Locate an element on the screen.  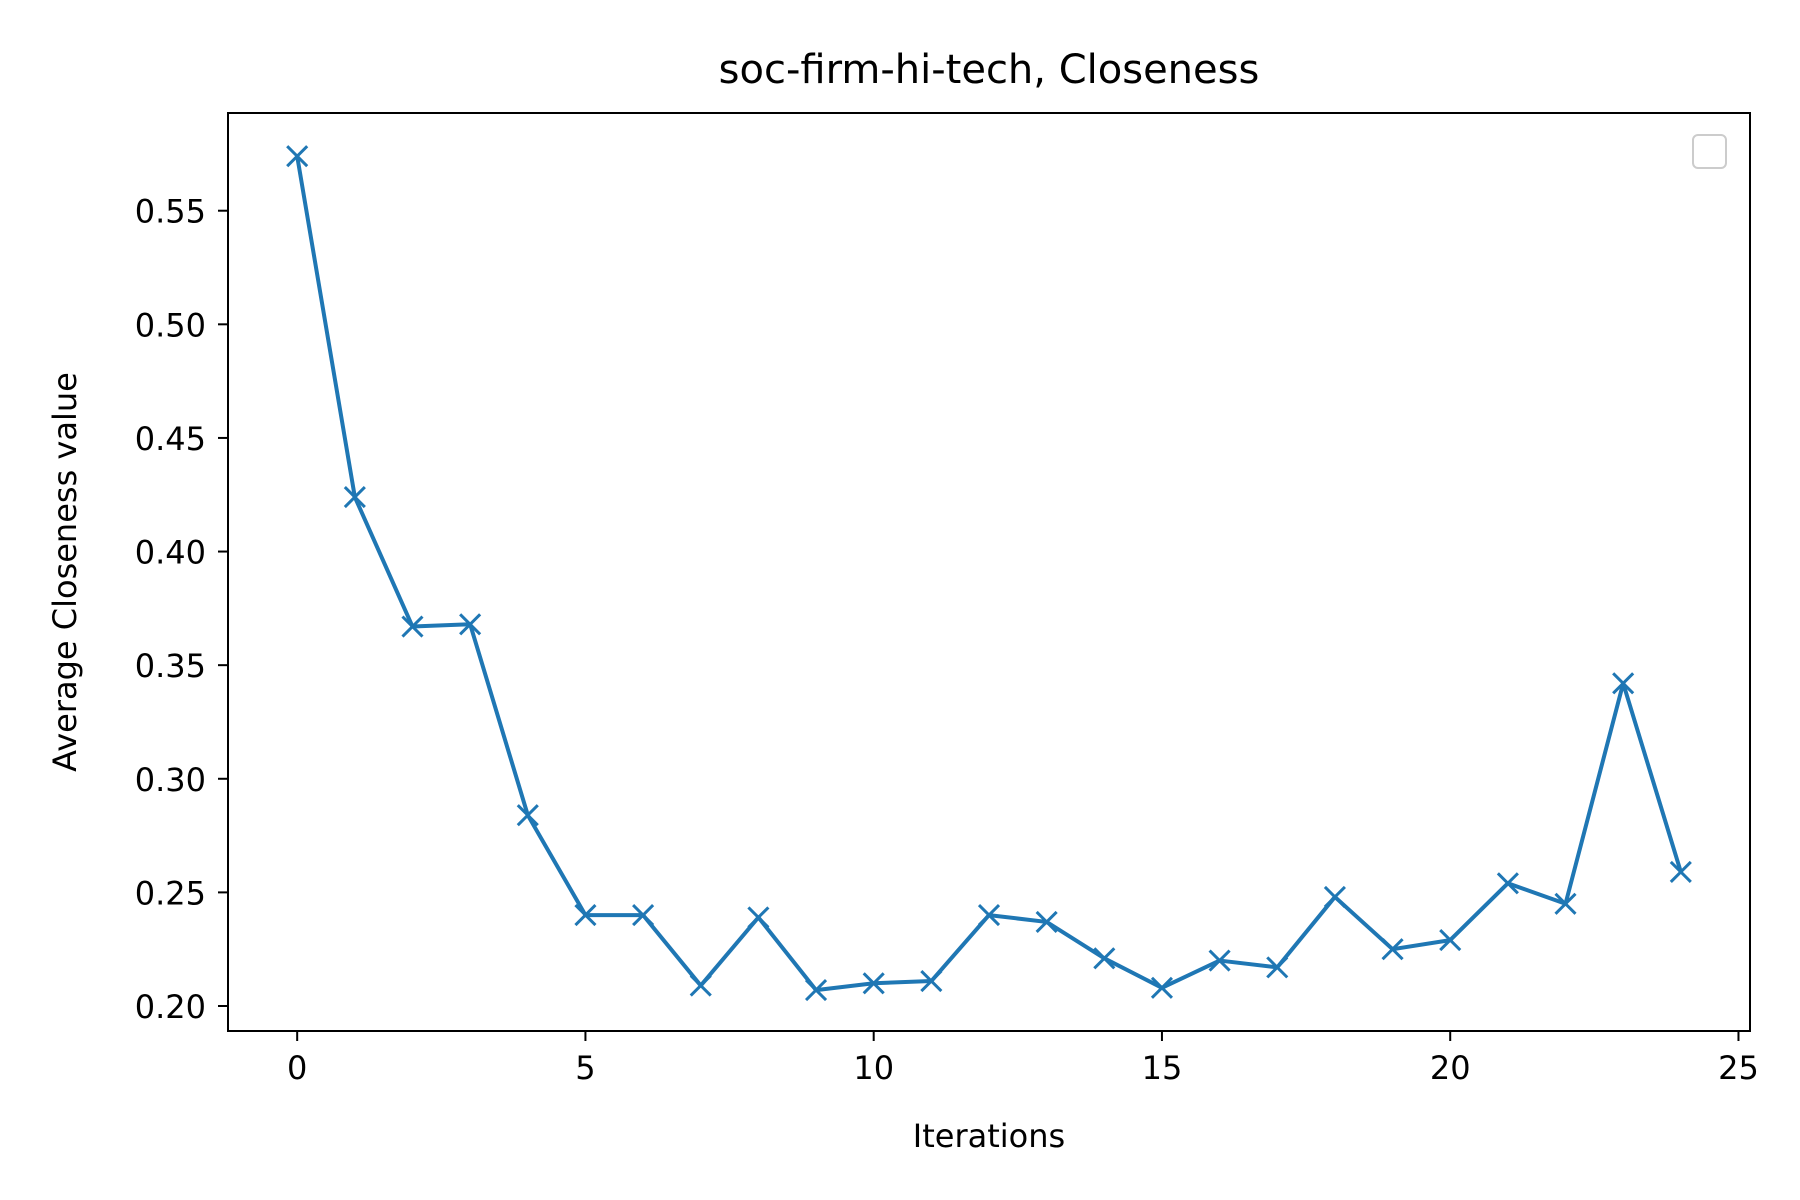
x-tick-label: 15 is located at coordinates (1162, 1068).